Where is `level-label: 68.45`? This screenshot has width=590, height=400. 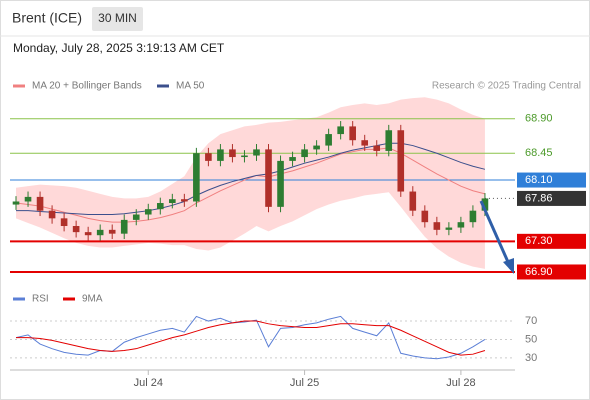
level-label: 68.45 is located at coordinates (539, 153).